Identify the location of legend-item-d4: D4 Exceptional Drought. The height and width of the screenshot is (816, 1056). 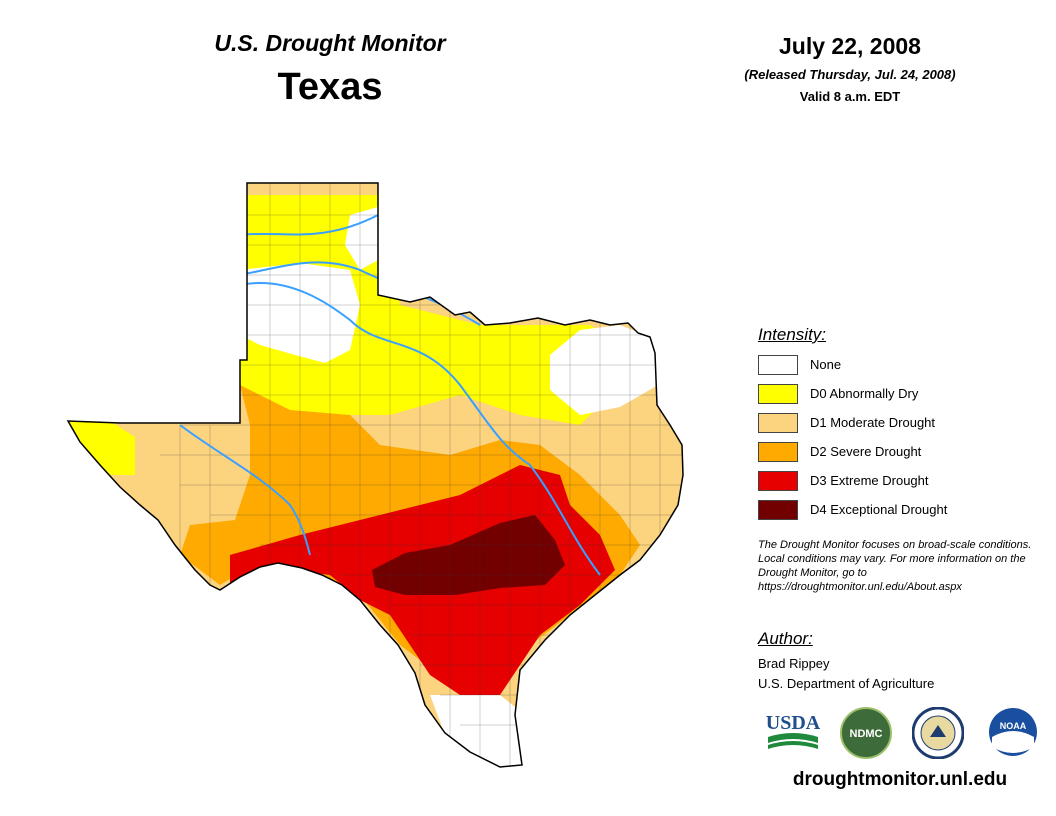
(893, 511).